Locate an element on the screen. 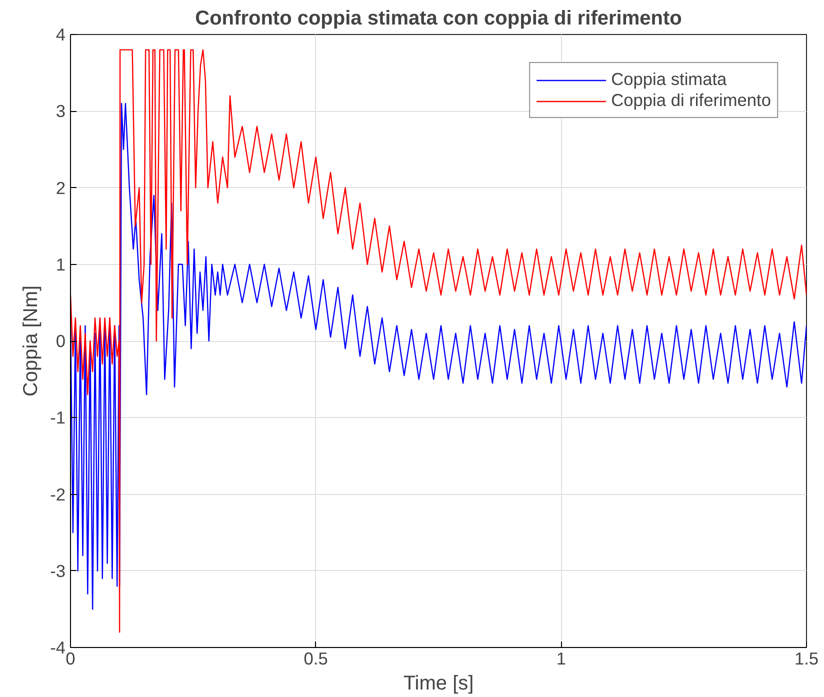 The width and height of the screenshot is (824, 697). y-tick-label: -2 is located at coordinates (58, 494).